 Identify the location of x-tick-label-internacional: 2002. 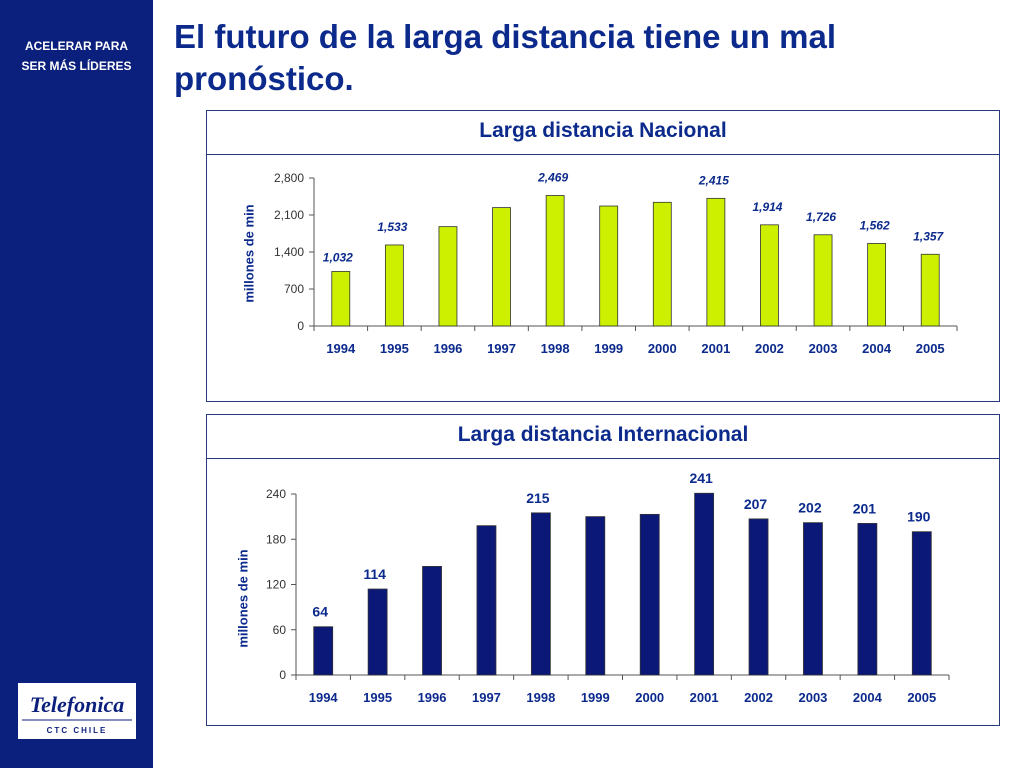
(758, 697).